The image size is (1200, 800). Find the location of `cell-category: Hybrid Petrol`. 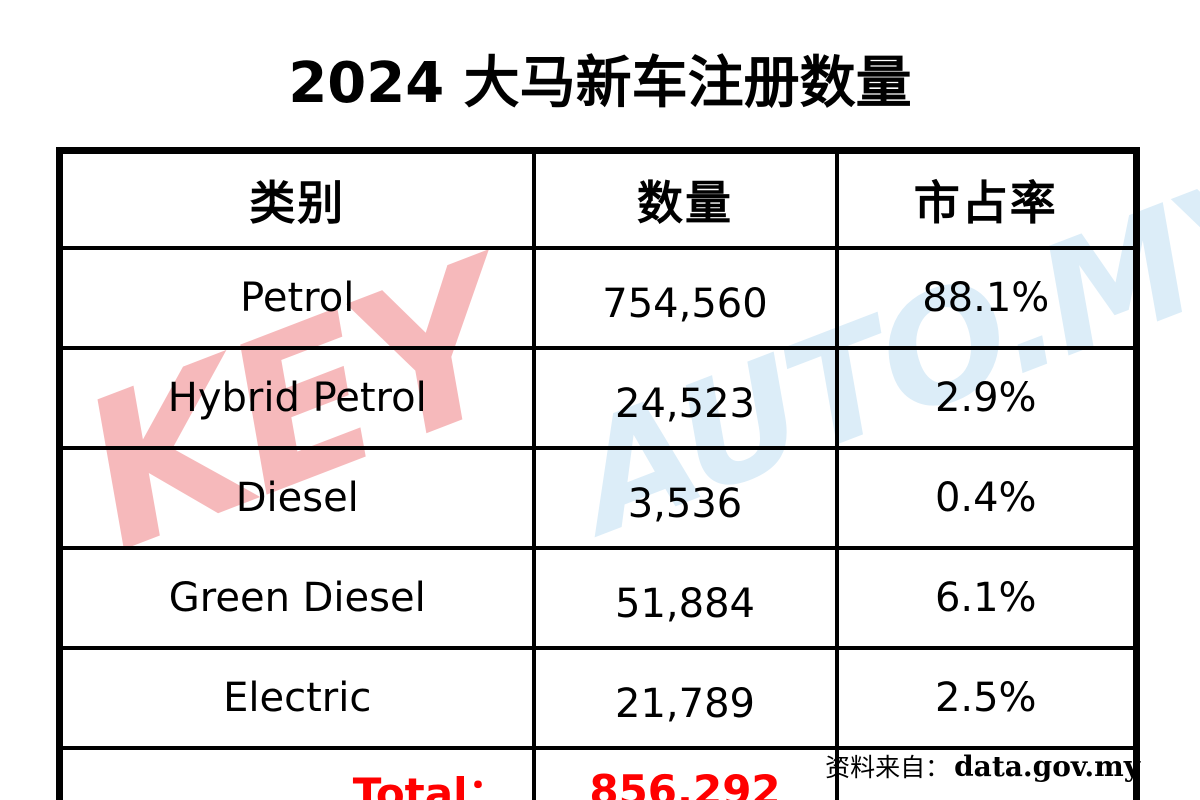

cell-category: Hybrid Petrol is located at coordinates (296, 398).